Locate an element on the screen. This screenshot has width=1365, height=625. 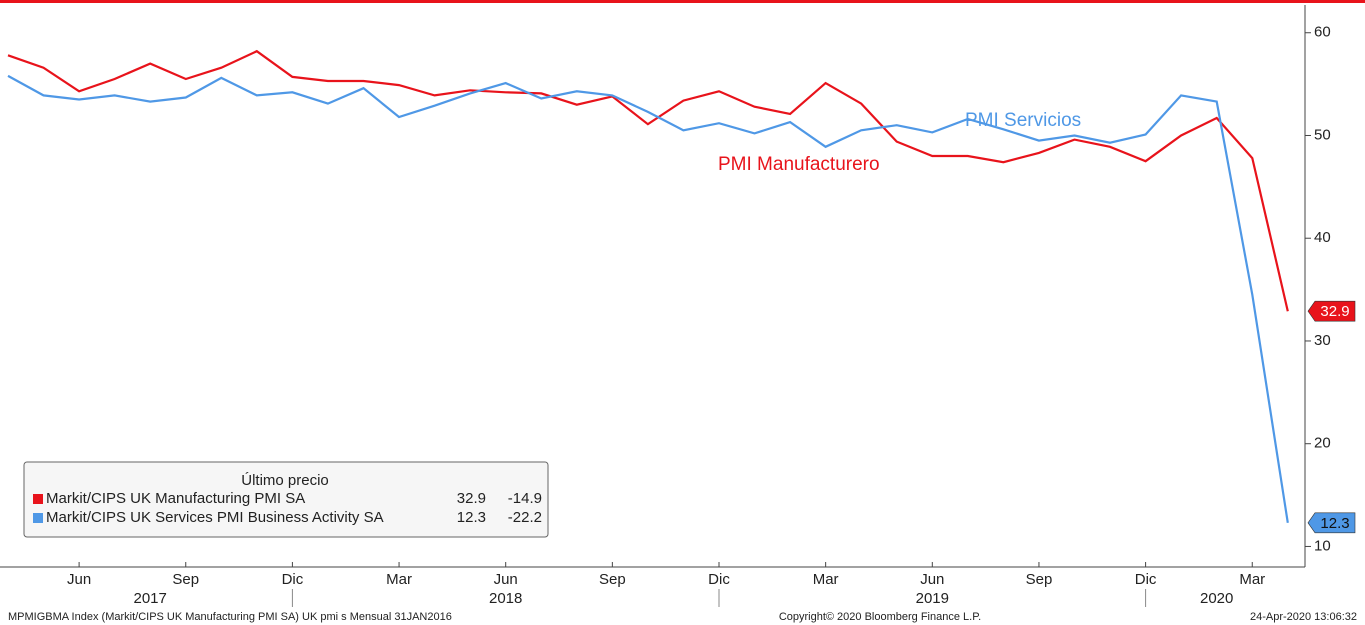
y-tick-label: 10 is located at coordinates (1322, 545).